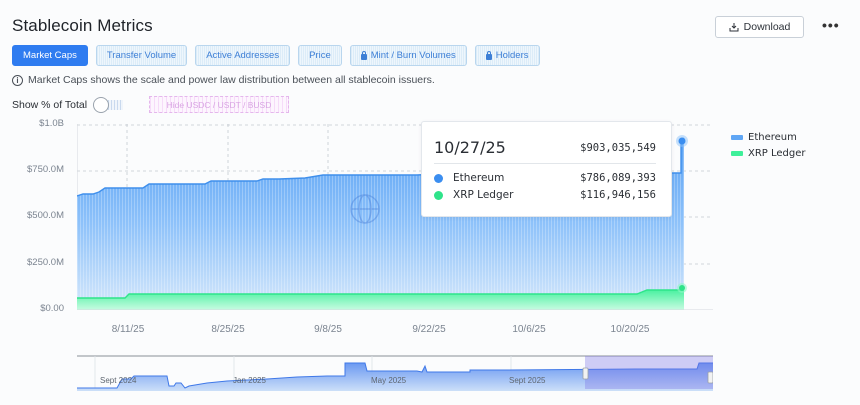 The width and height of the screenshot is (860, 405). Describe the element at coordinates (82, 25) in the screenshot. I see `page-title: Stablecoin Metrics` at that location.